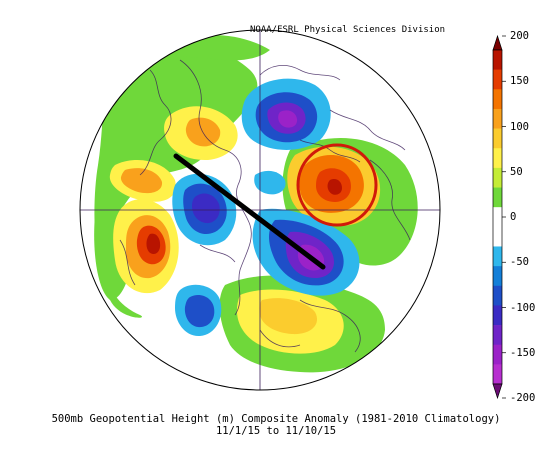 The image size is (552, 452). I want to click on colorbar-bottom-tip, so click(497, 391).